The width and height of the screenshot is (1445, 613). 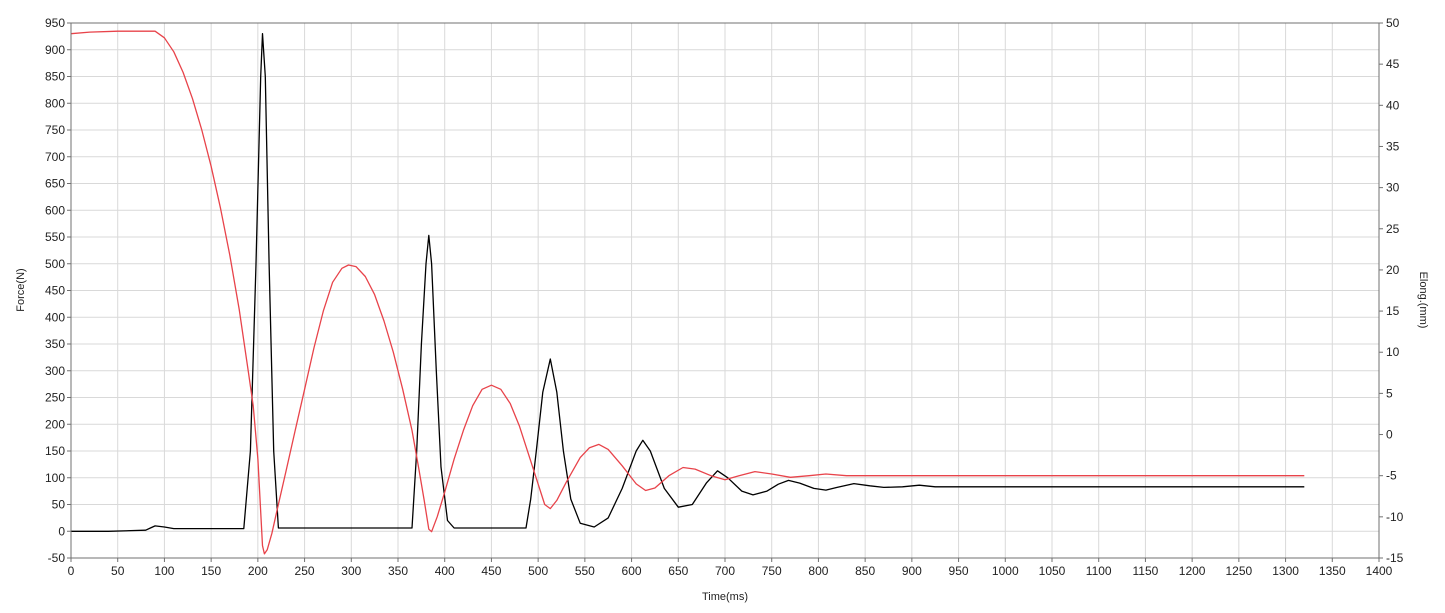 What do you see at coordinates (538, 571) in the screenshot?
I see `x-tick-label: 500` at bounding box center [538, 571].